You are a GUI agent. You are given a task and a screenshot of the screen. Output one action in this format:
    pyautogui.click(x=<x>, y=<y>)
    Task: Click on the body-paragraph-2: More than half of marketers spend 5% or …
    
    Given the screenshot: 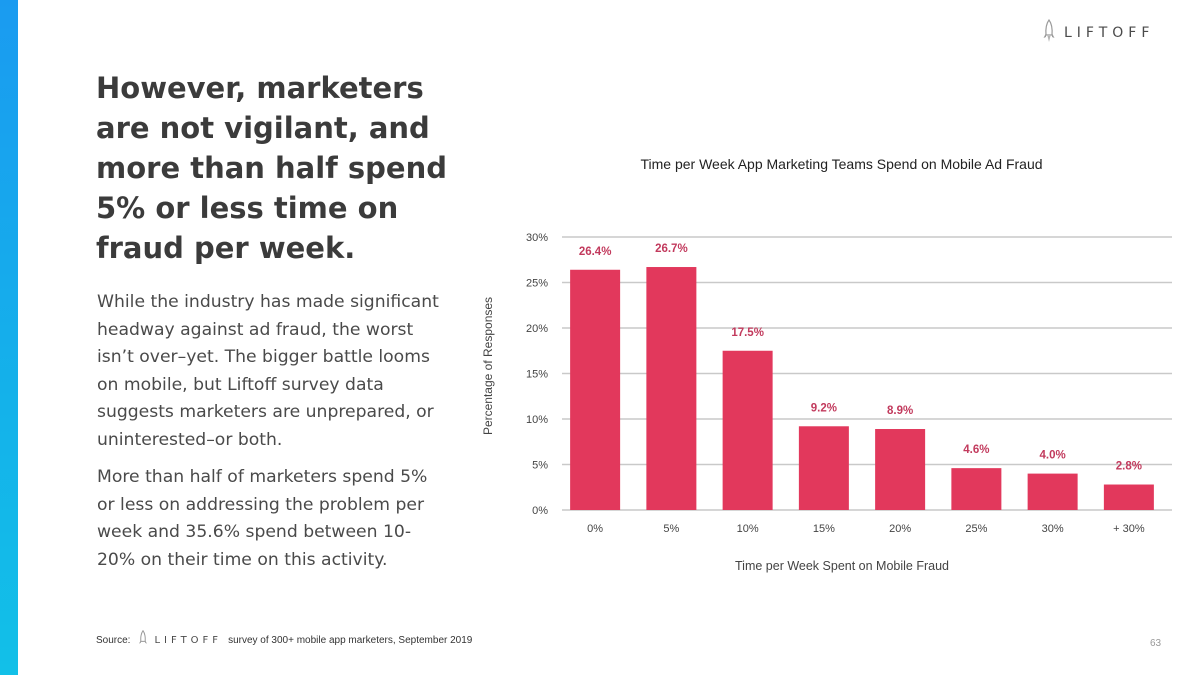 What is the action you would take?
    pyautogui.click(x=262, y=518)
    